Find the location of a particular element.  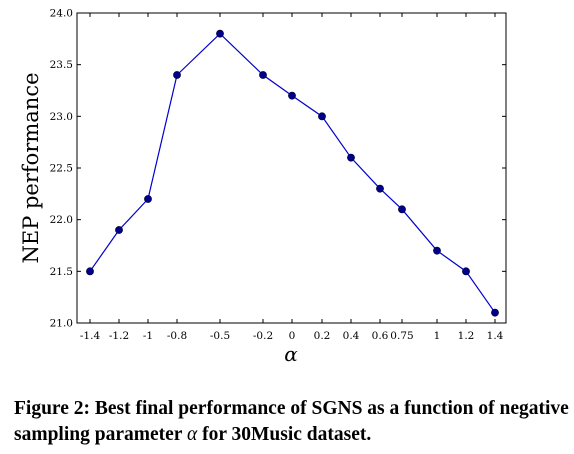

x-tick-label: -1.2 is located at coordinates (119, 336).